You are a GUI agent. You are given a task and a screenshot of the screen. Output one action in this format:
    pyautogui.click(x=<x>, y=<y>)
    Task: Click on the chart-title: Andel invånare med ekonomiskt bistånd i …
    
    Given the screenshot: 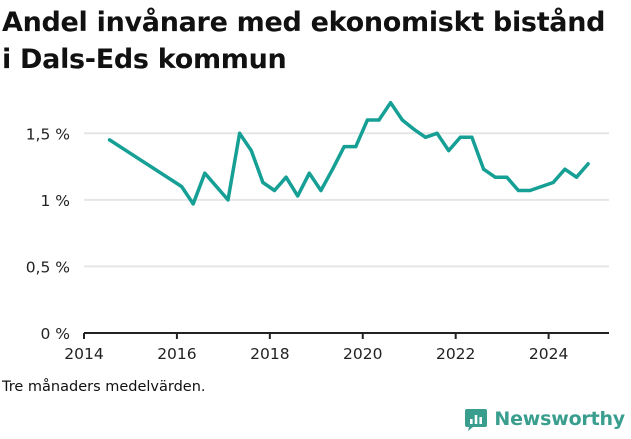 What is the action you would take?
    pyautogui.click(x=304, y=41)
    